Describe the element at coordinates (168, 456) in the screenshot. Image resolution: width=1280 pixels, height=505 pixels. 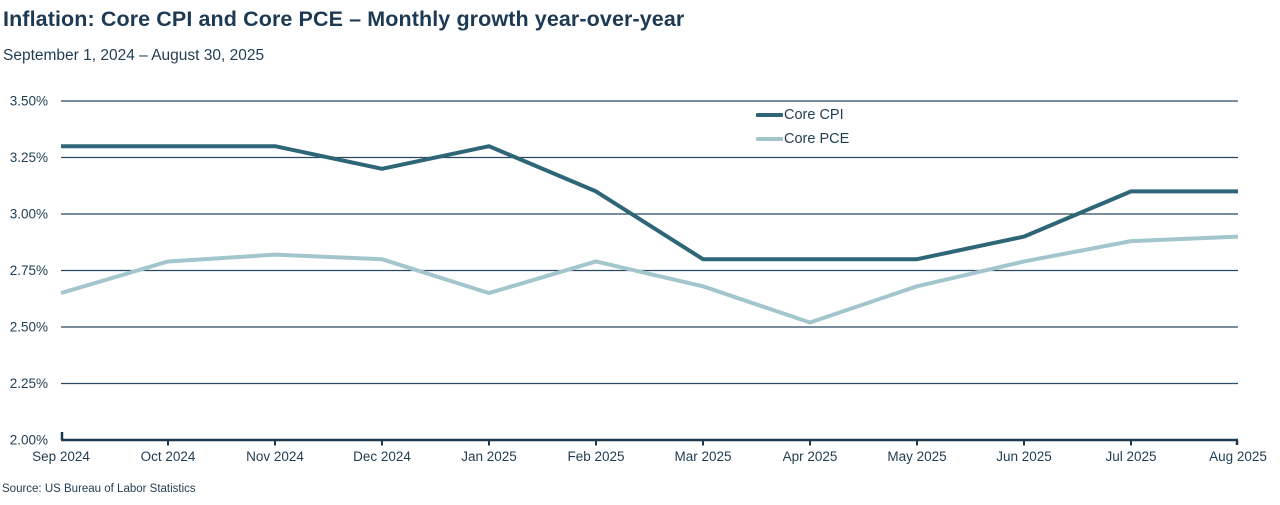
I see `x-tick-label: Oct 2024` at that location.